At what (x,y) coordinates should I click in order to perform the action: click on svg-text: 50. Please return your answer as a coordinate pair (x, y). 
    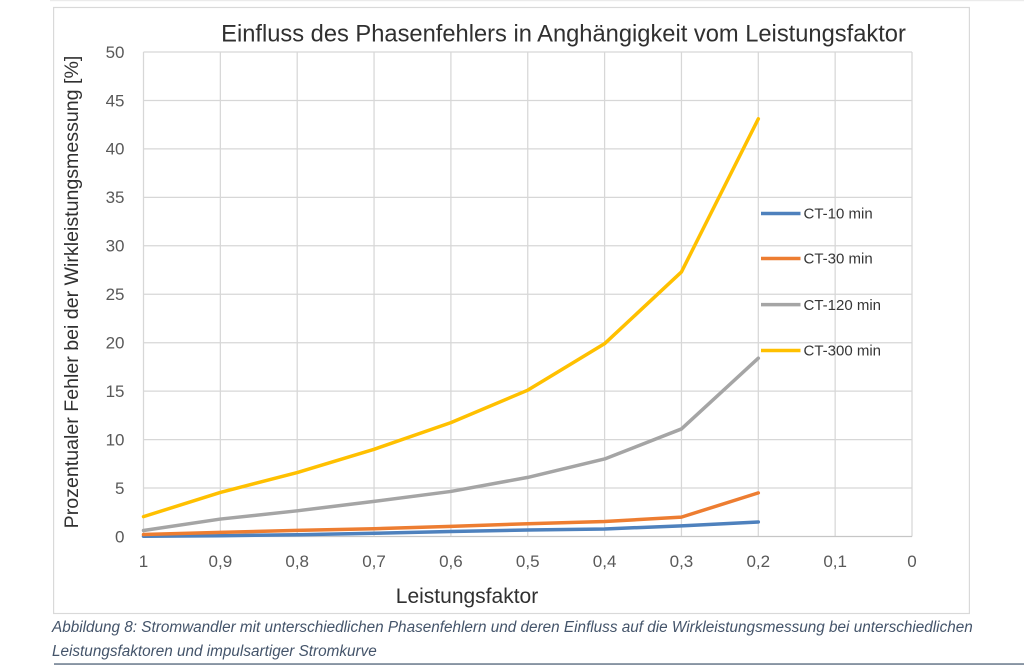
    Looking at the image, I should click on (115, 52).